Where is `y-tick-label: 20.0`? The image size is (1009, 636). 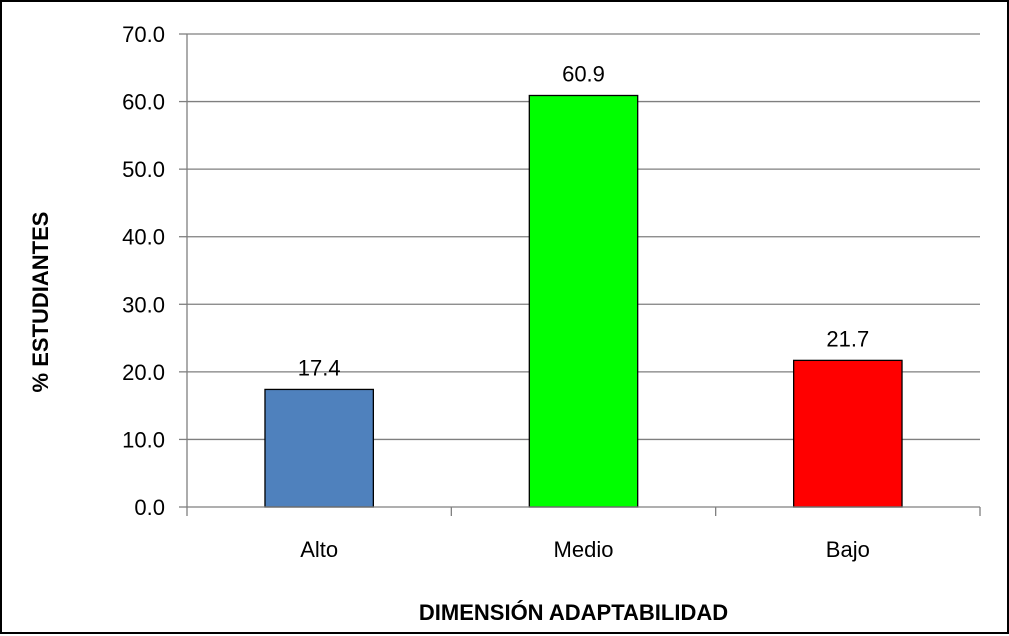
y-tick-label: 20.0 is located at coordinates (143, 372).